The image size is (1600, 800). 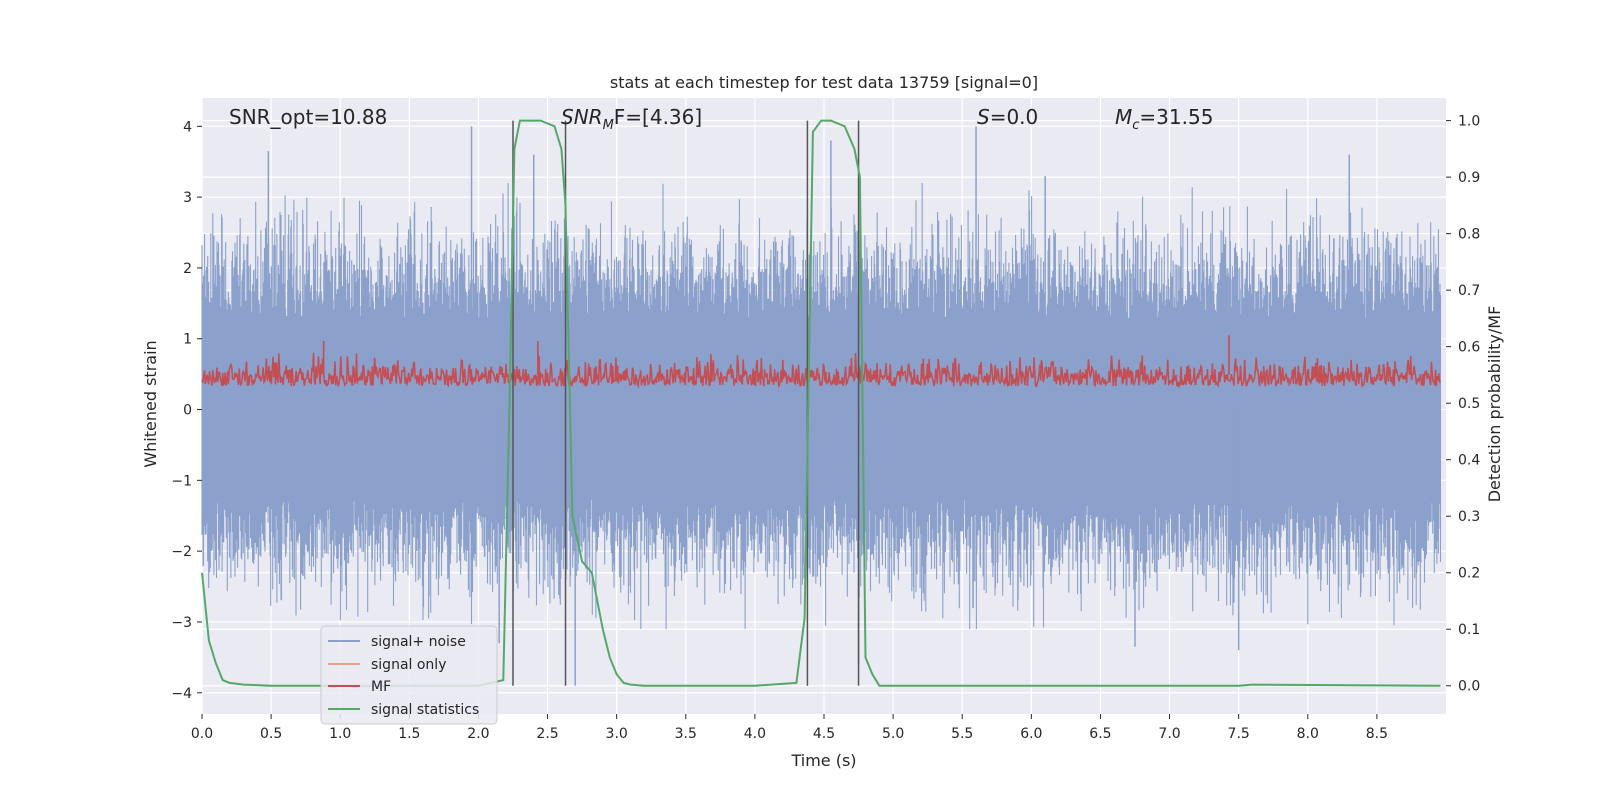 I want to click on y-left-tick-label-0: 4, so click(x=187, y=127).